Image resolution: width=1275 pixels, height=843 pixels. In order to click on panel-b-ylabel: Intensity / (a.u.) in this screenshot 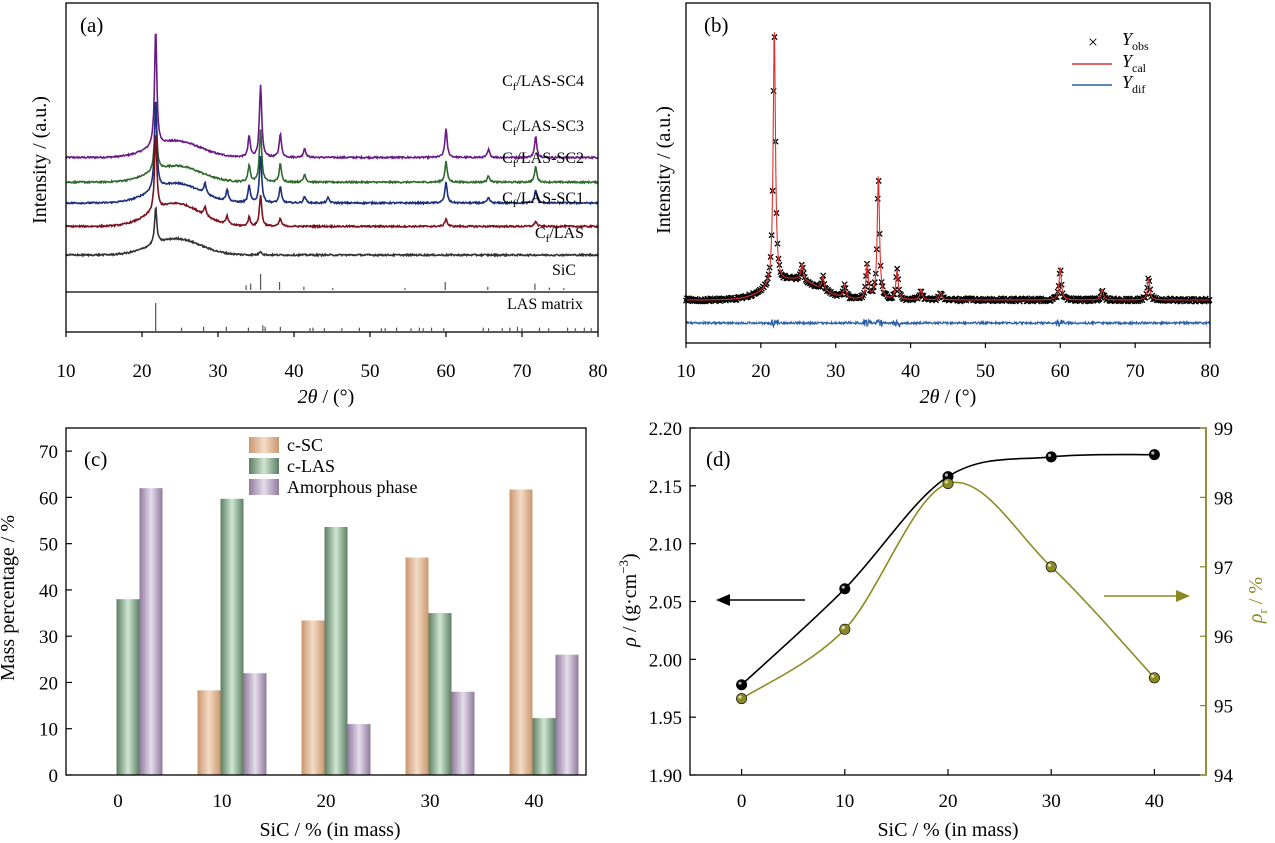, I will do `click(664, 170)`.